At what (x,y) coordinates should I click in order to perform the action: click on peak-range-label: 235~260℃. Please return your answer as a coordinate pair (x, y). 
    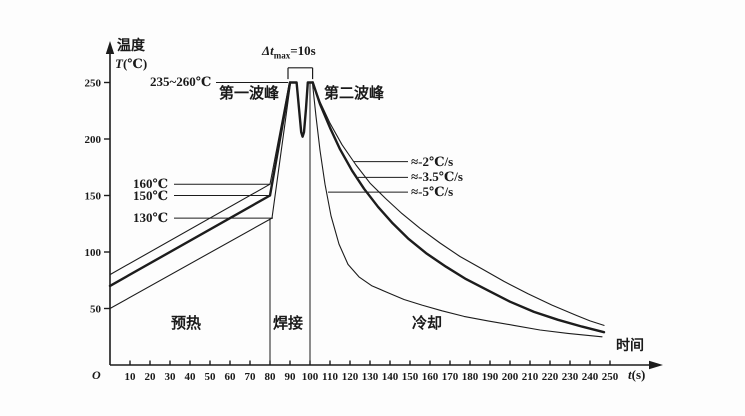
    Looking at the image, I should click on (181, 81).